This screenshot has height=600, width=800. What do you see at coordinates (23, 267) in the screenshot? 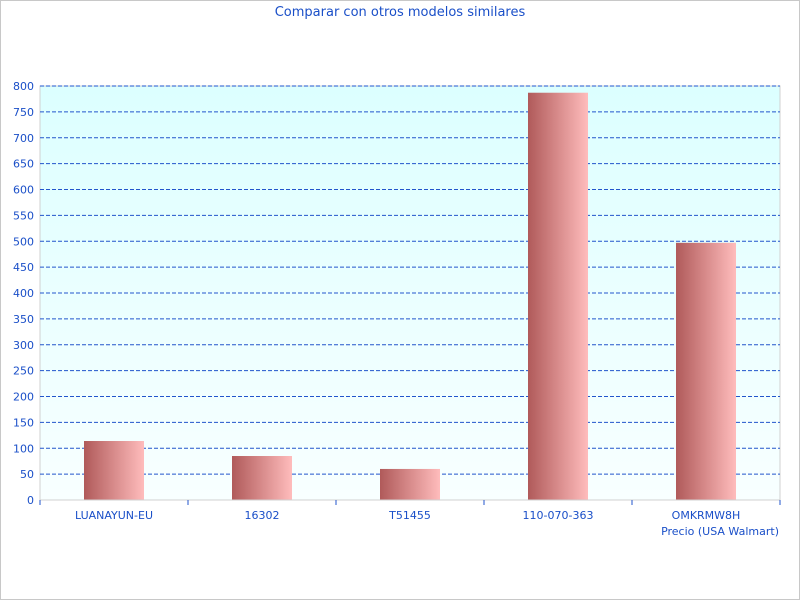
I see `y-tick-label: 450` at bounding box center [23, 267].